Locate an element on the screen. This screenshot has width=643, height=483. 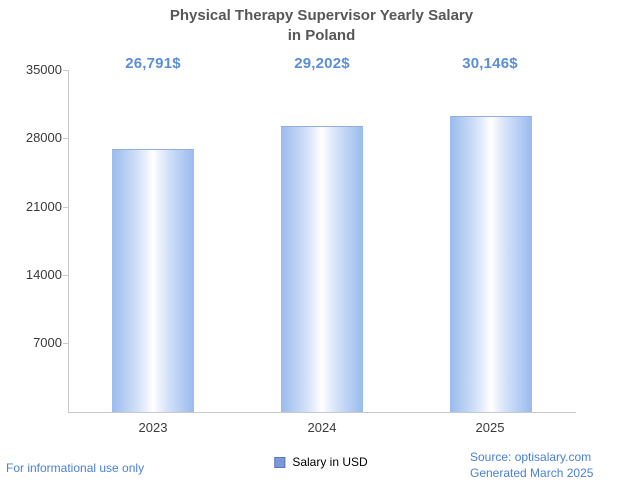
y-axis-label-7000: 7000 is located at coordinates (47, 342).